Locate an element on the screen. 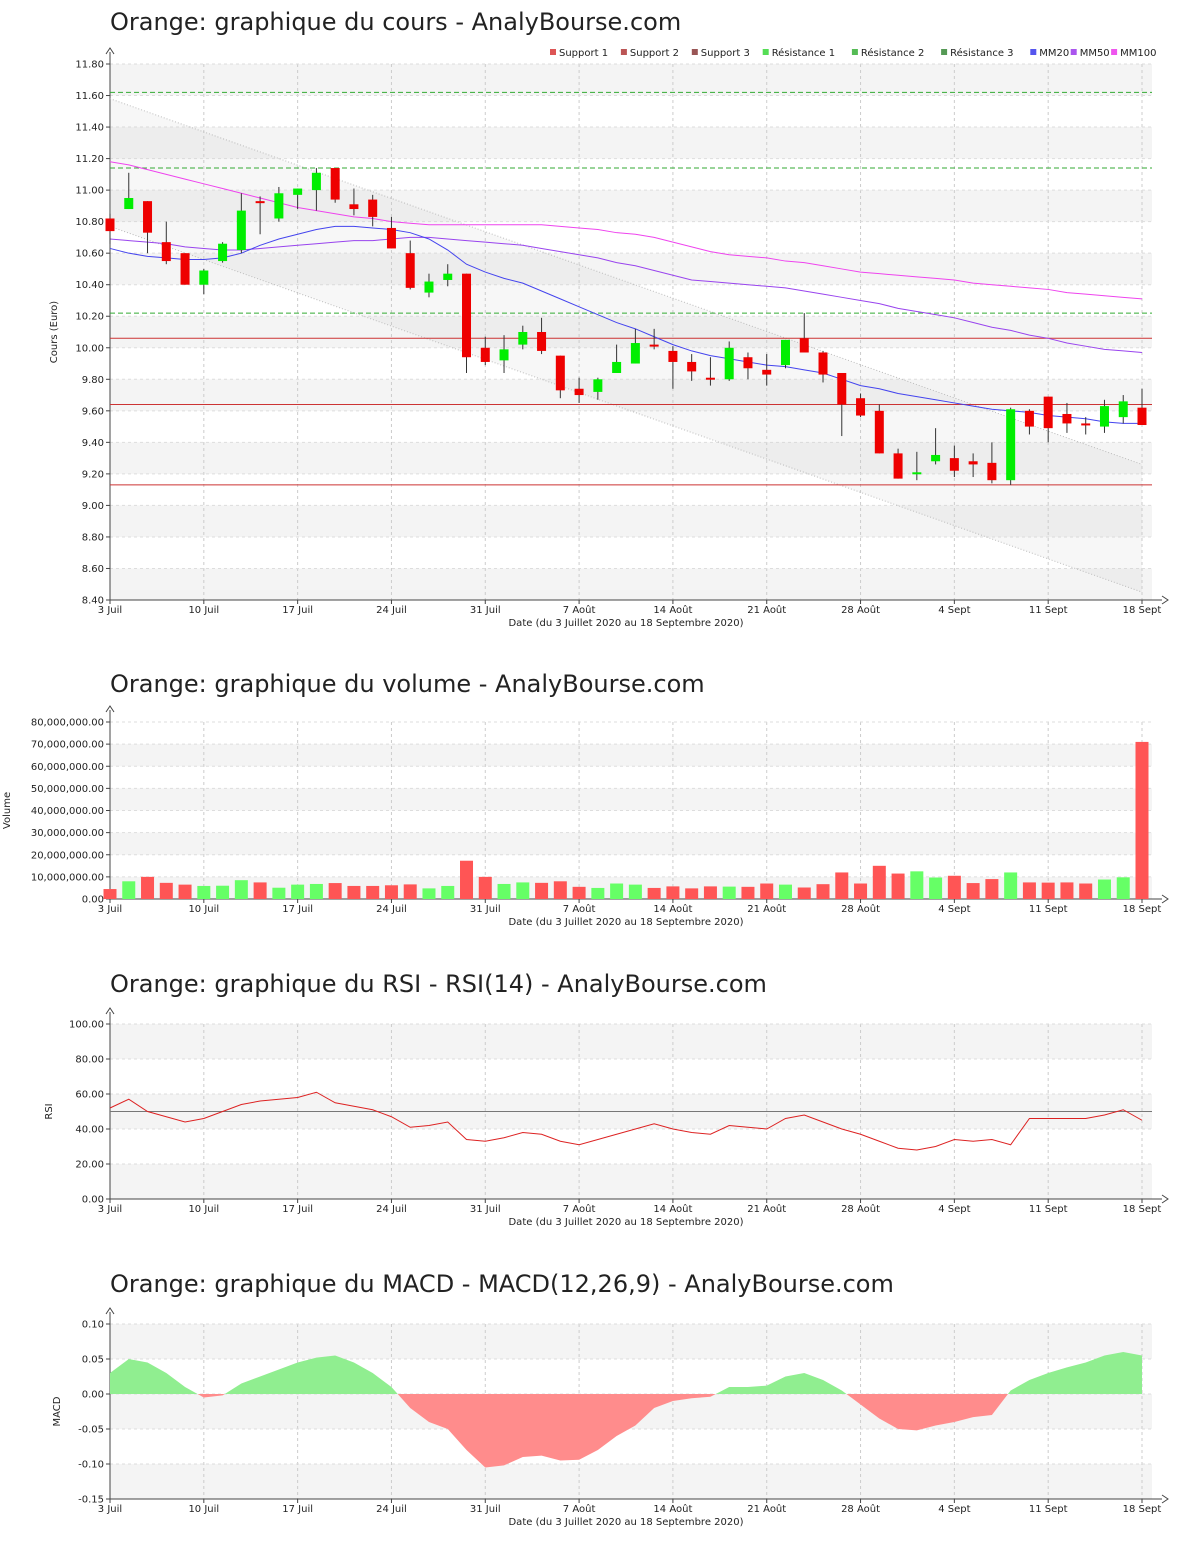  x-tick-label: 18 Sept is located at coordinates (1142, 610).